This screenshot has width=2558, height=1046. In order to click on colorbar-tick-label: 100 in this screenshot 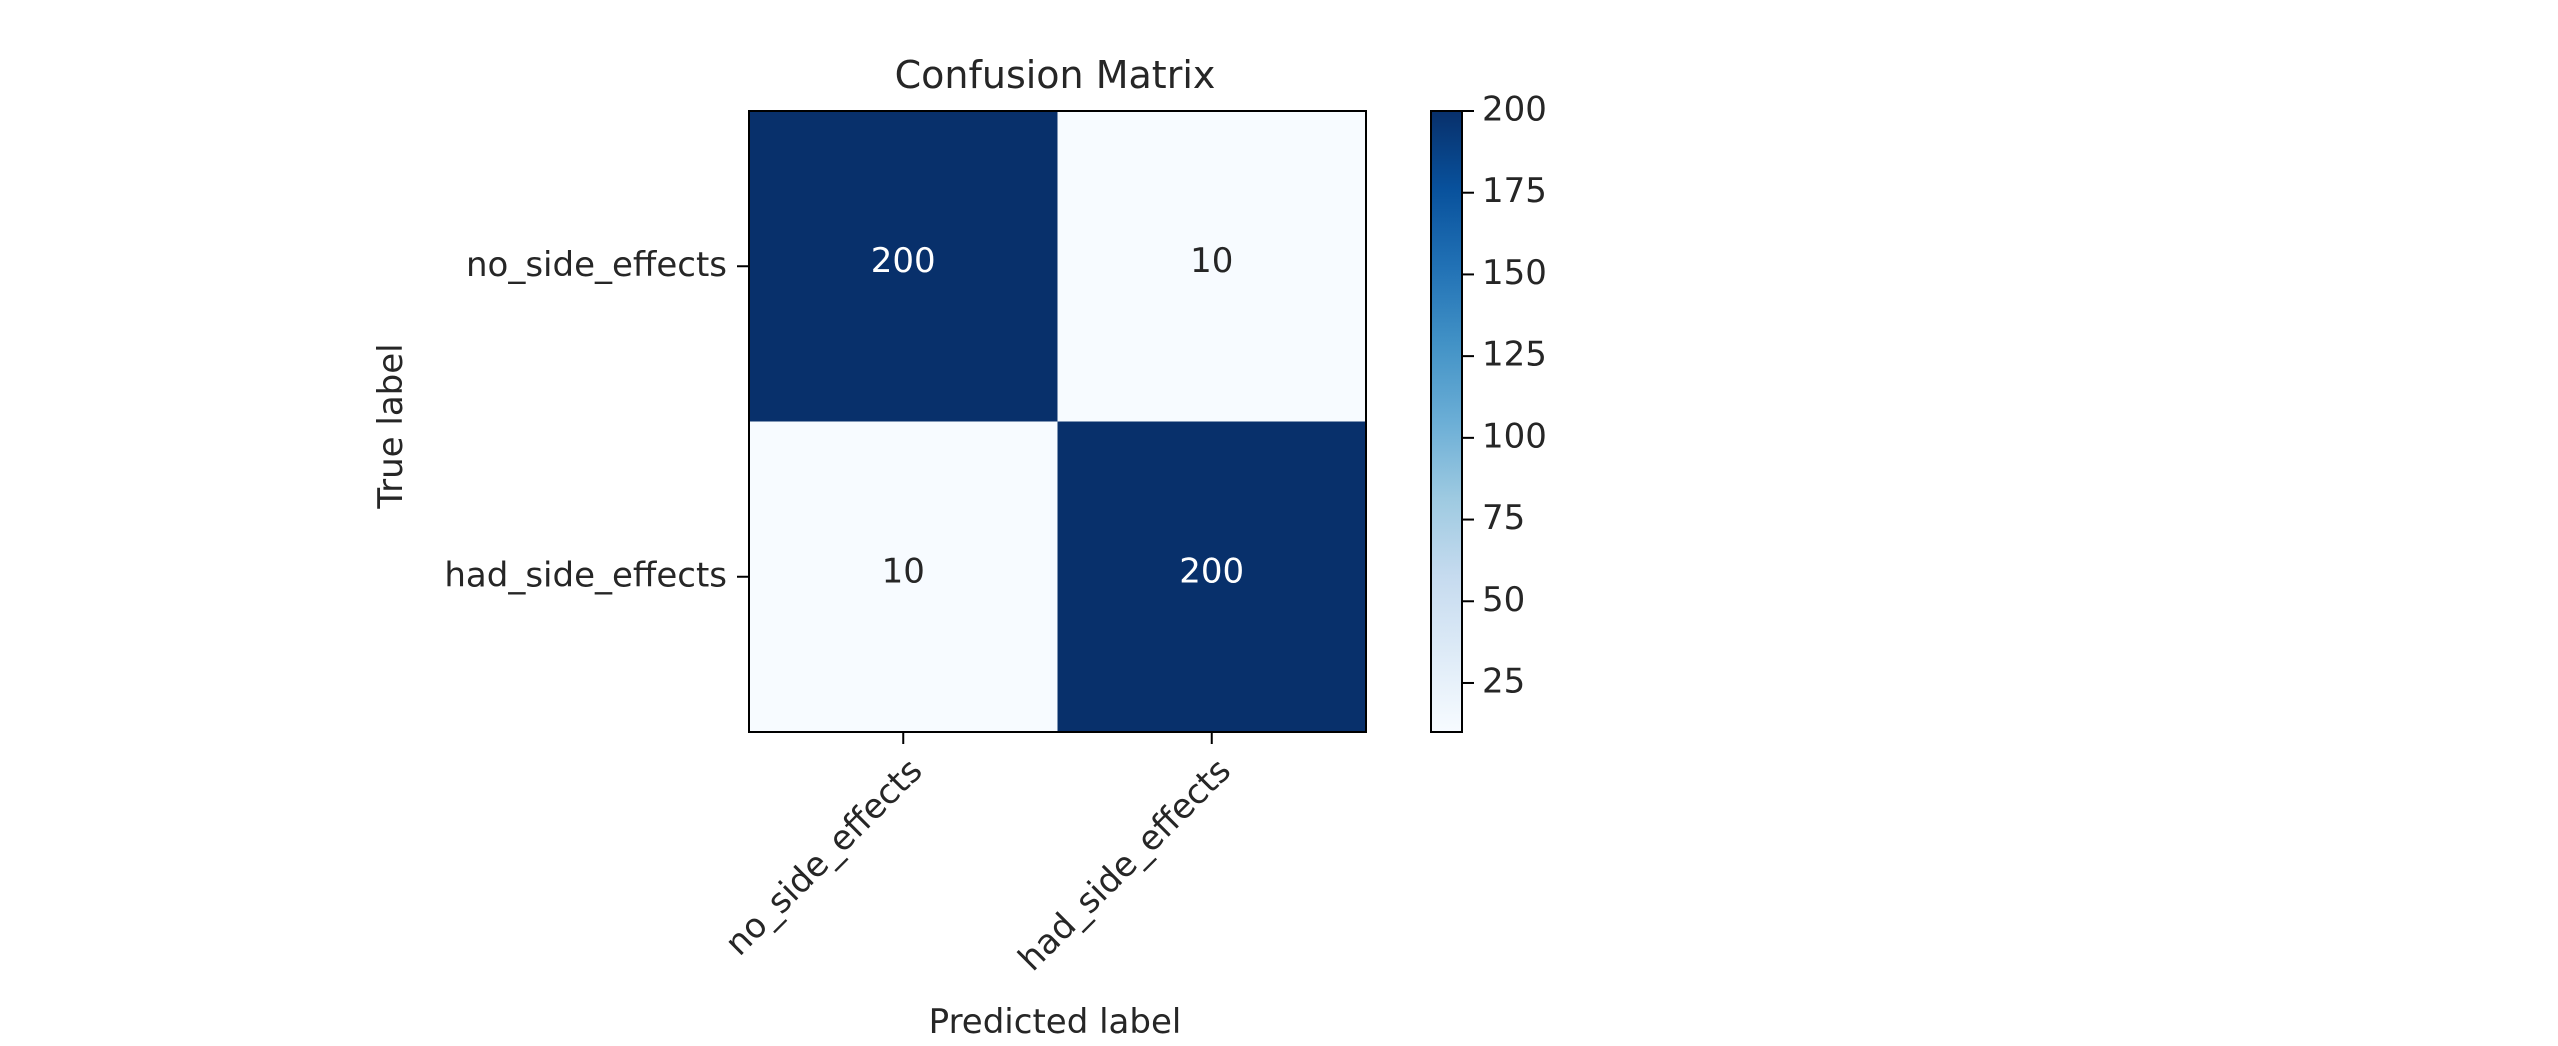, I will do `click(1514, 436)`.